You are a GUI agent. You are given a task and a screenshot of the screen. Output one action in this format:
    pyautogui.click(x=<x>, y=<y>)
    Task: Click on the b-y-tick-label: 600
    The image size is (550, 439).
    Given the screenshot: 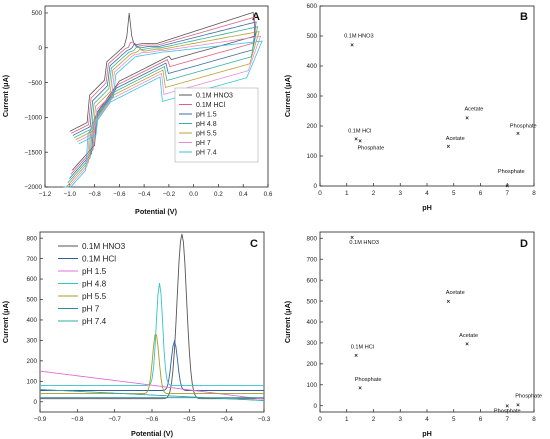 What is the action you would take?
    pyautogui.click(x=311, y=6)
    